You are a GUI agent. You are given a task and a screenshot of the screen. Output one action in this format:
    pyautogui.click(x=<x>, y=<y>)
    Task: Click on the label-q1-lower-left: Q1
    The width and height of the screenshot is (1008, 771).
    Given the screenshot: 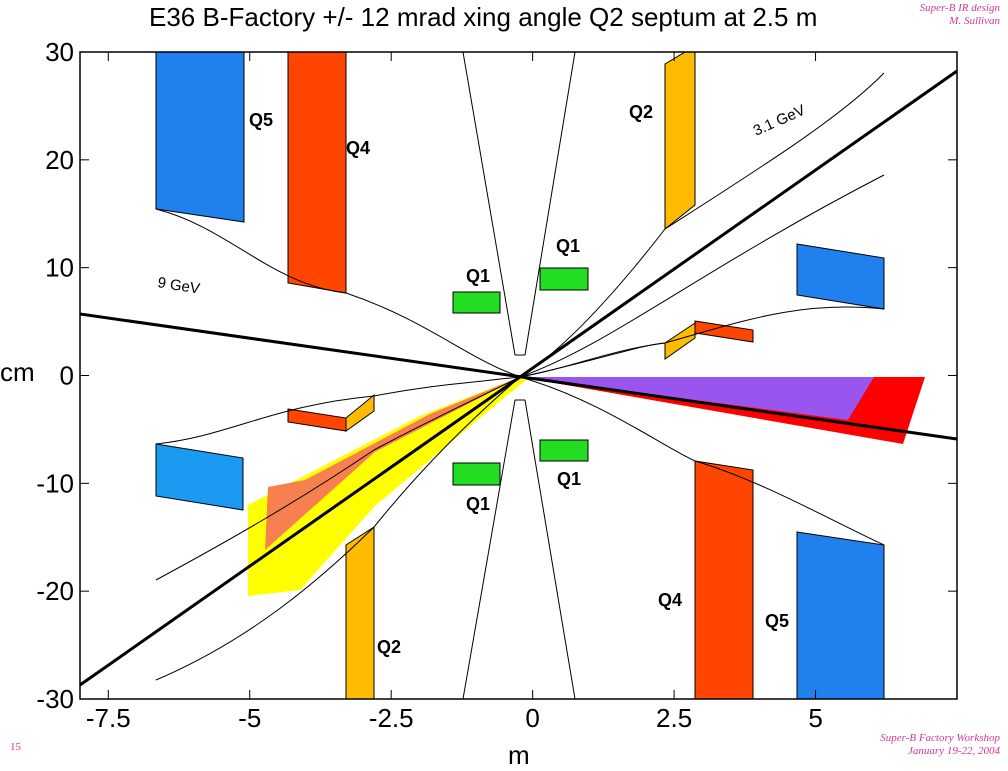 What is the action you would take?
    pyautogui.click(x=478, y=504)
    